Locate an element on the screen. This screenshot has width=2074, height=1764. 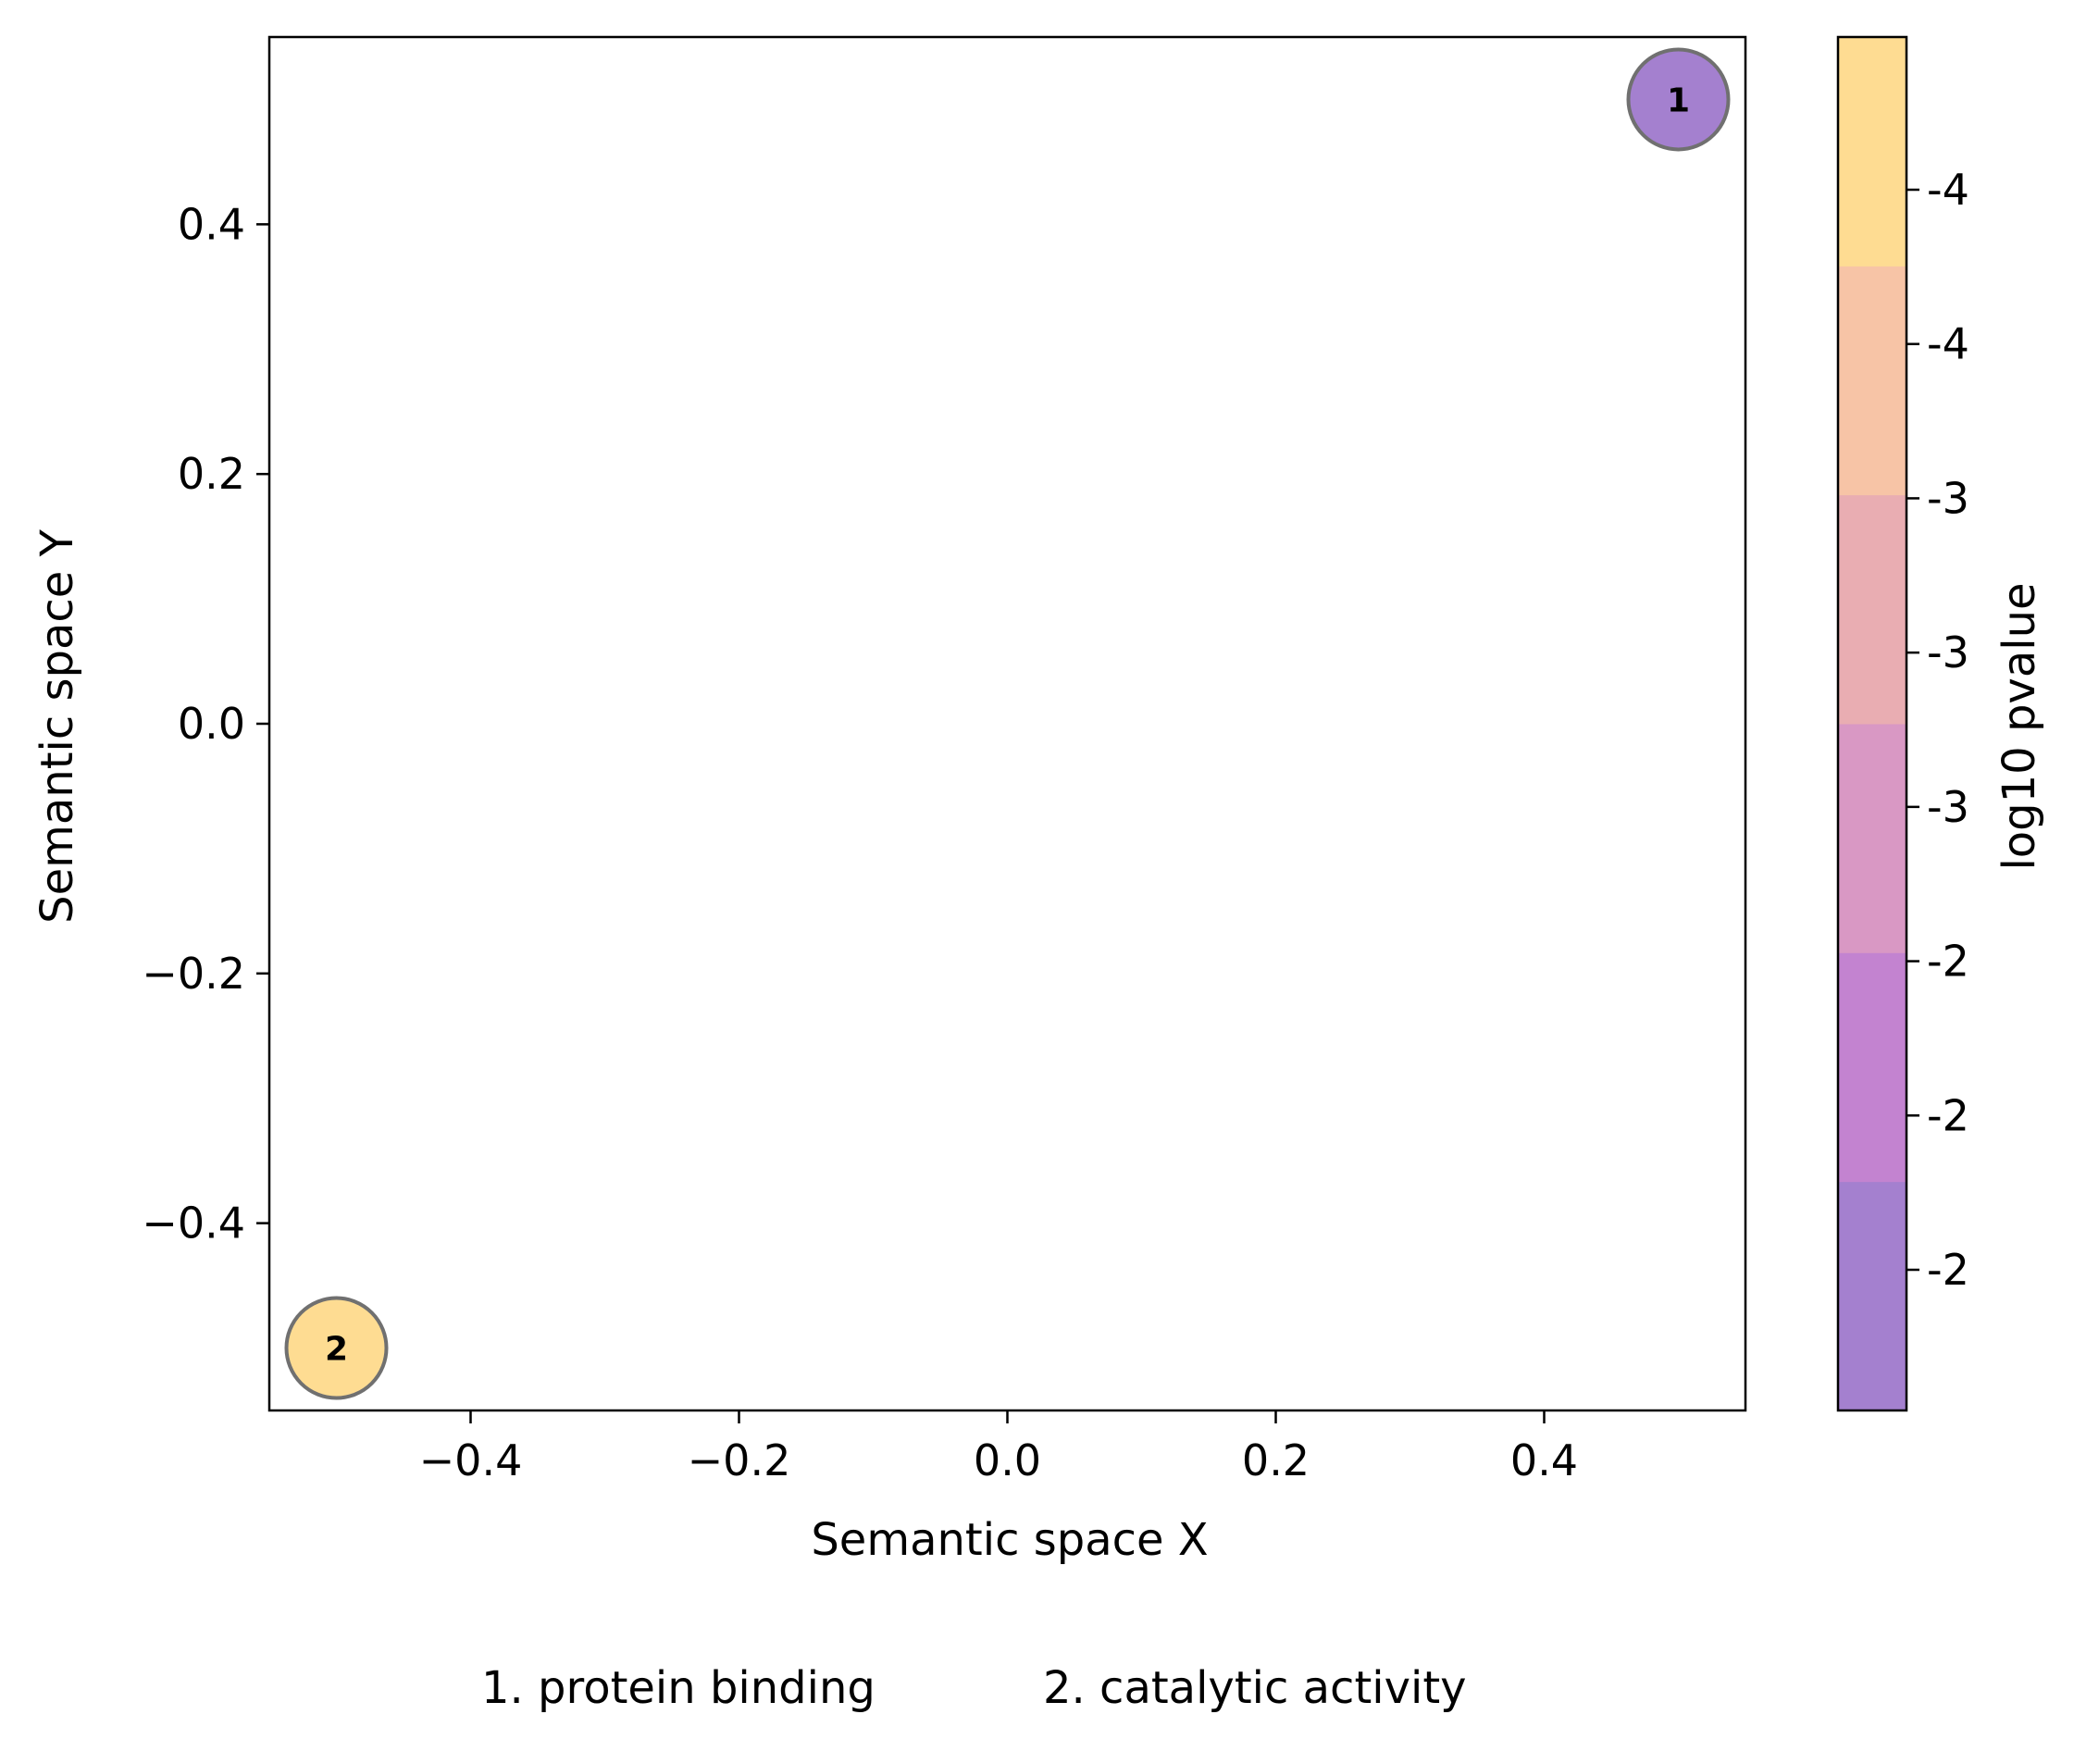
y-axis-label: Semantic space Y is located at coordinates (57, 725).